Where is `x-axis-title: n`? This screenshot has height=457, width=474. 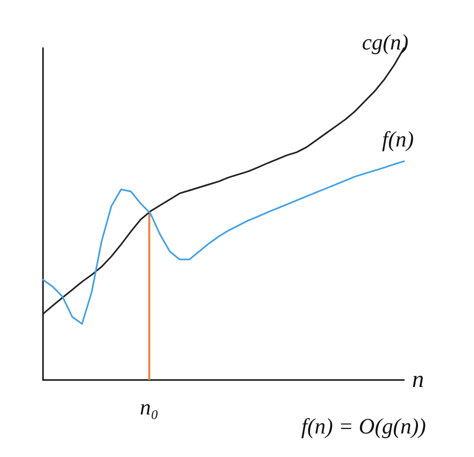 x-axis-title: n is located at coordinates (418, 380).